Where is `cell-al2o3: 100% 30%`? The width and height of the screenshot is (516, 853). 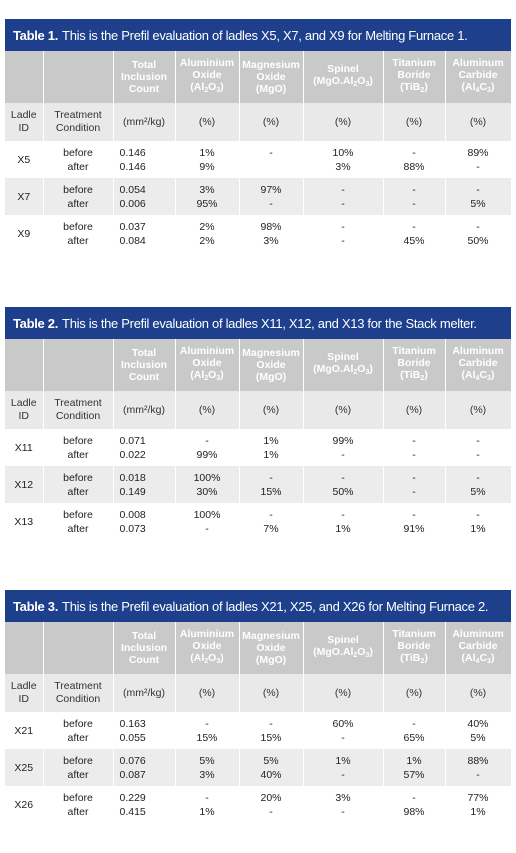
cell-al2o3: 100% 30% is located at coordinates (207, 484).